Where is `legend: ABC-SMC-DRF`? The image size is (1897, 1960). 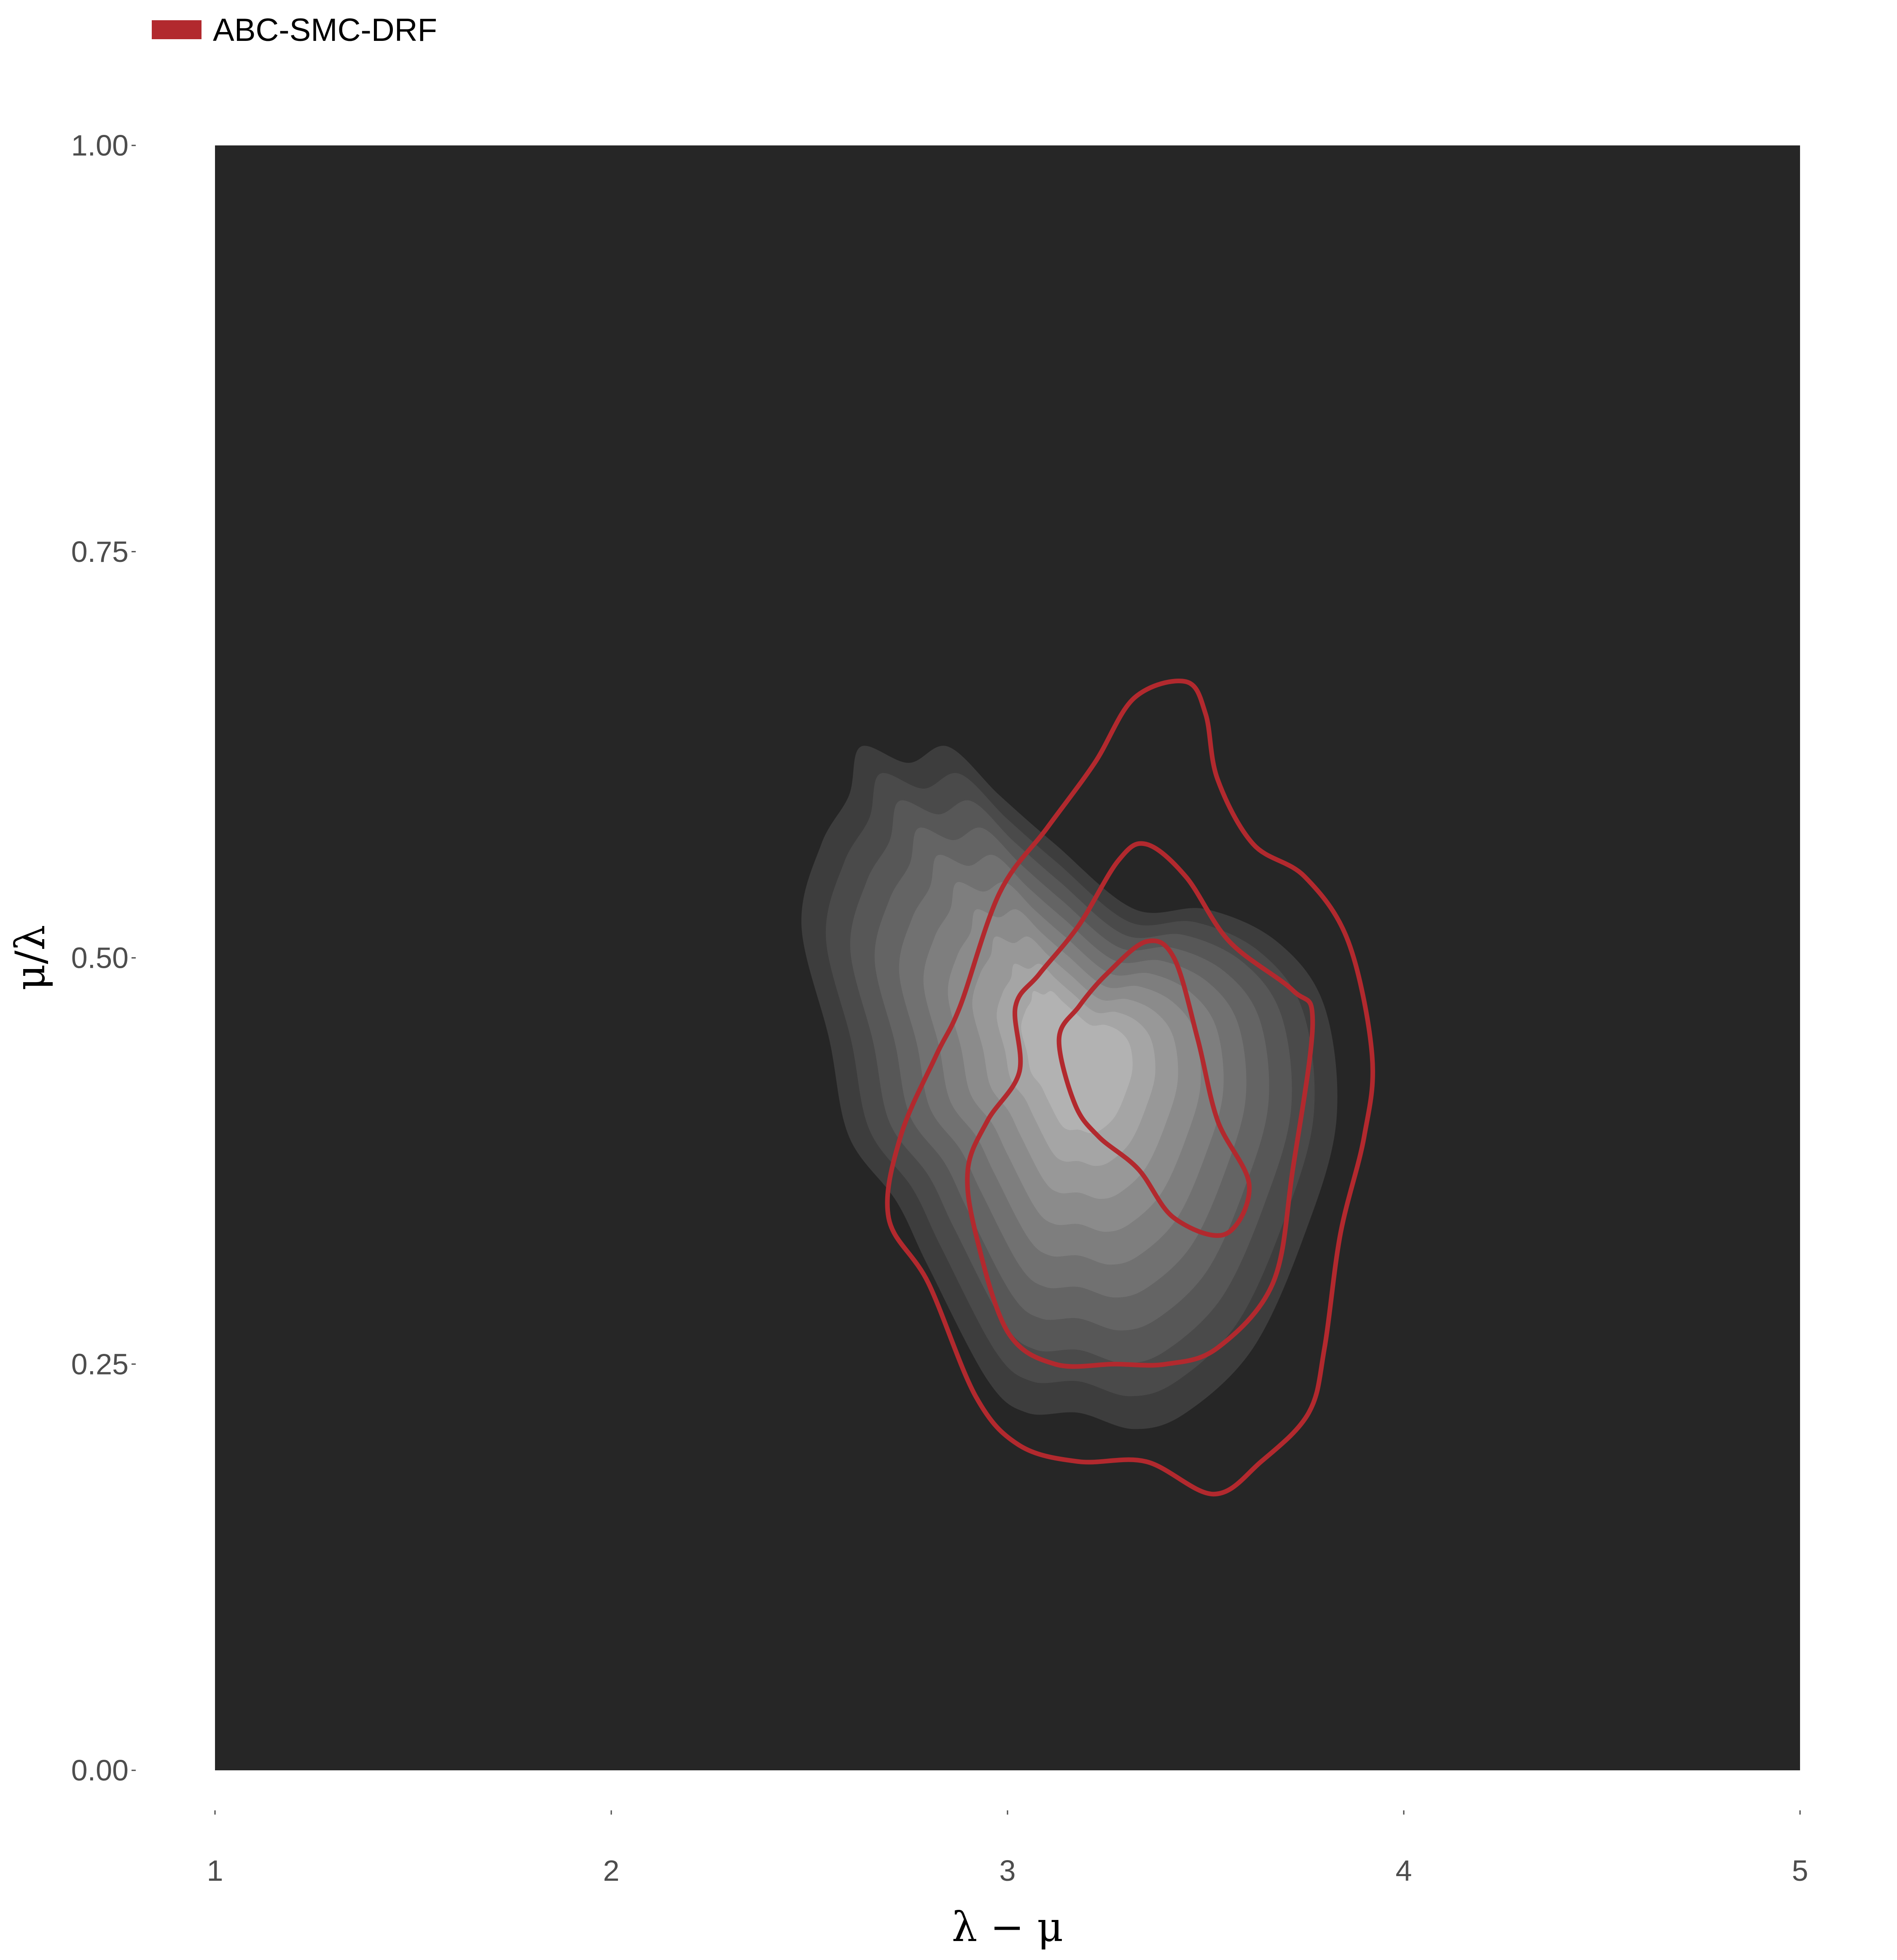
legend: ABC-SMC-DRF is located at coordinates (294, 30).